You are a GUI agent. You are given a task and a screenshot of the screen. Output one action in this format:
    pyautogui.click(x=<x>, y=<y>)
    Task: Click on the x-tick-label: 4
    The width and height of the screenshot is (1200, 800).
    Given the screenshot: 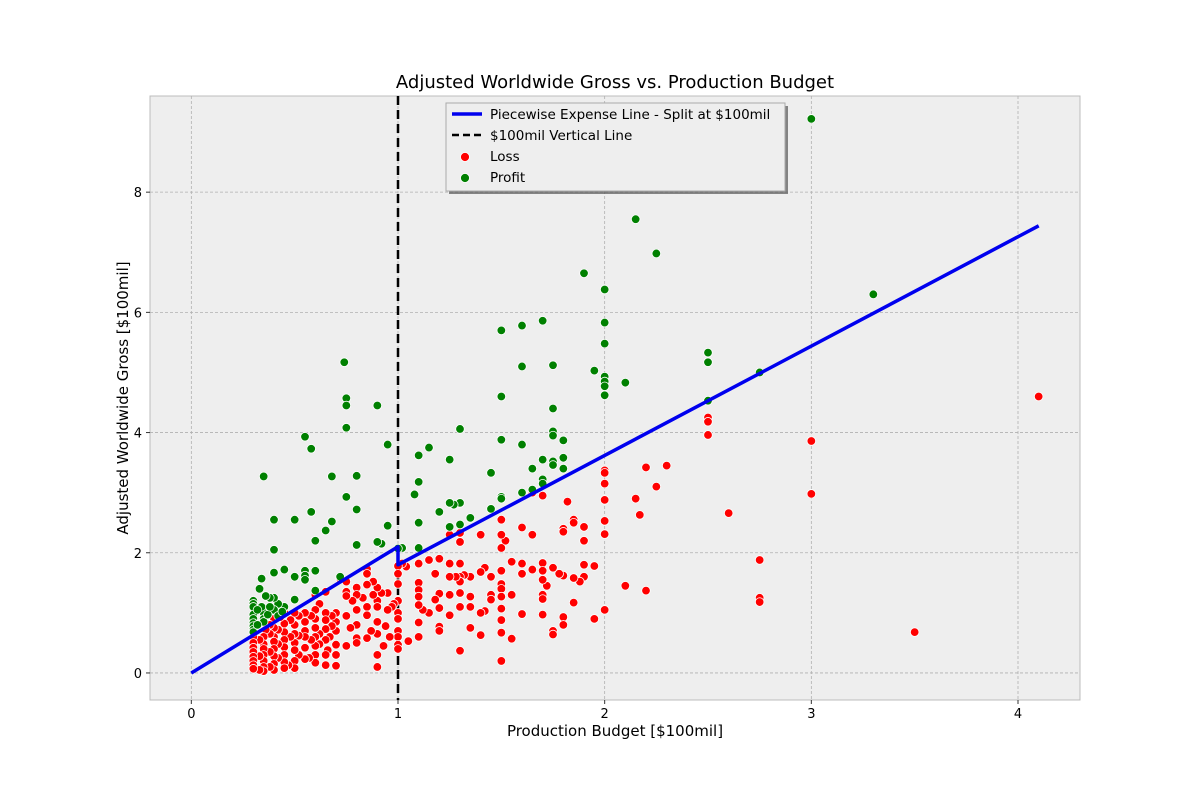 What is the action you would take?
    pyautogui.click(x=1018, y=714)
    